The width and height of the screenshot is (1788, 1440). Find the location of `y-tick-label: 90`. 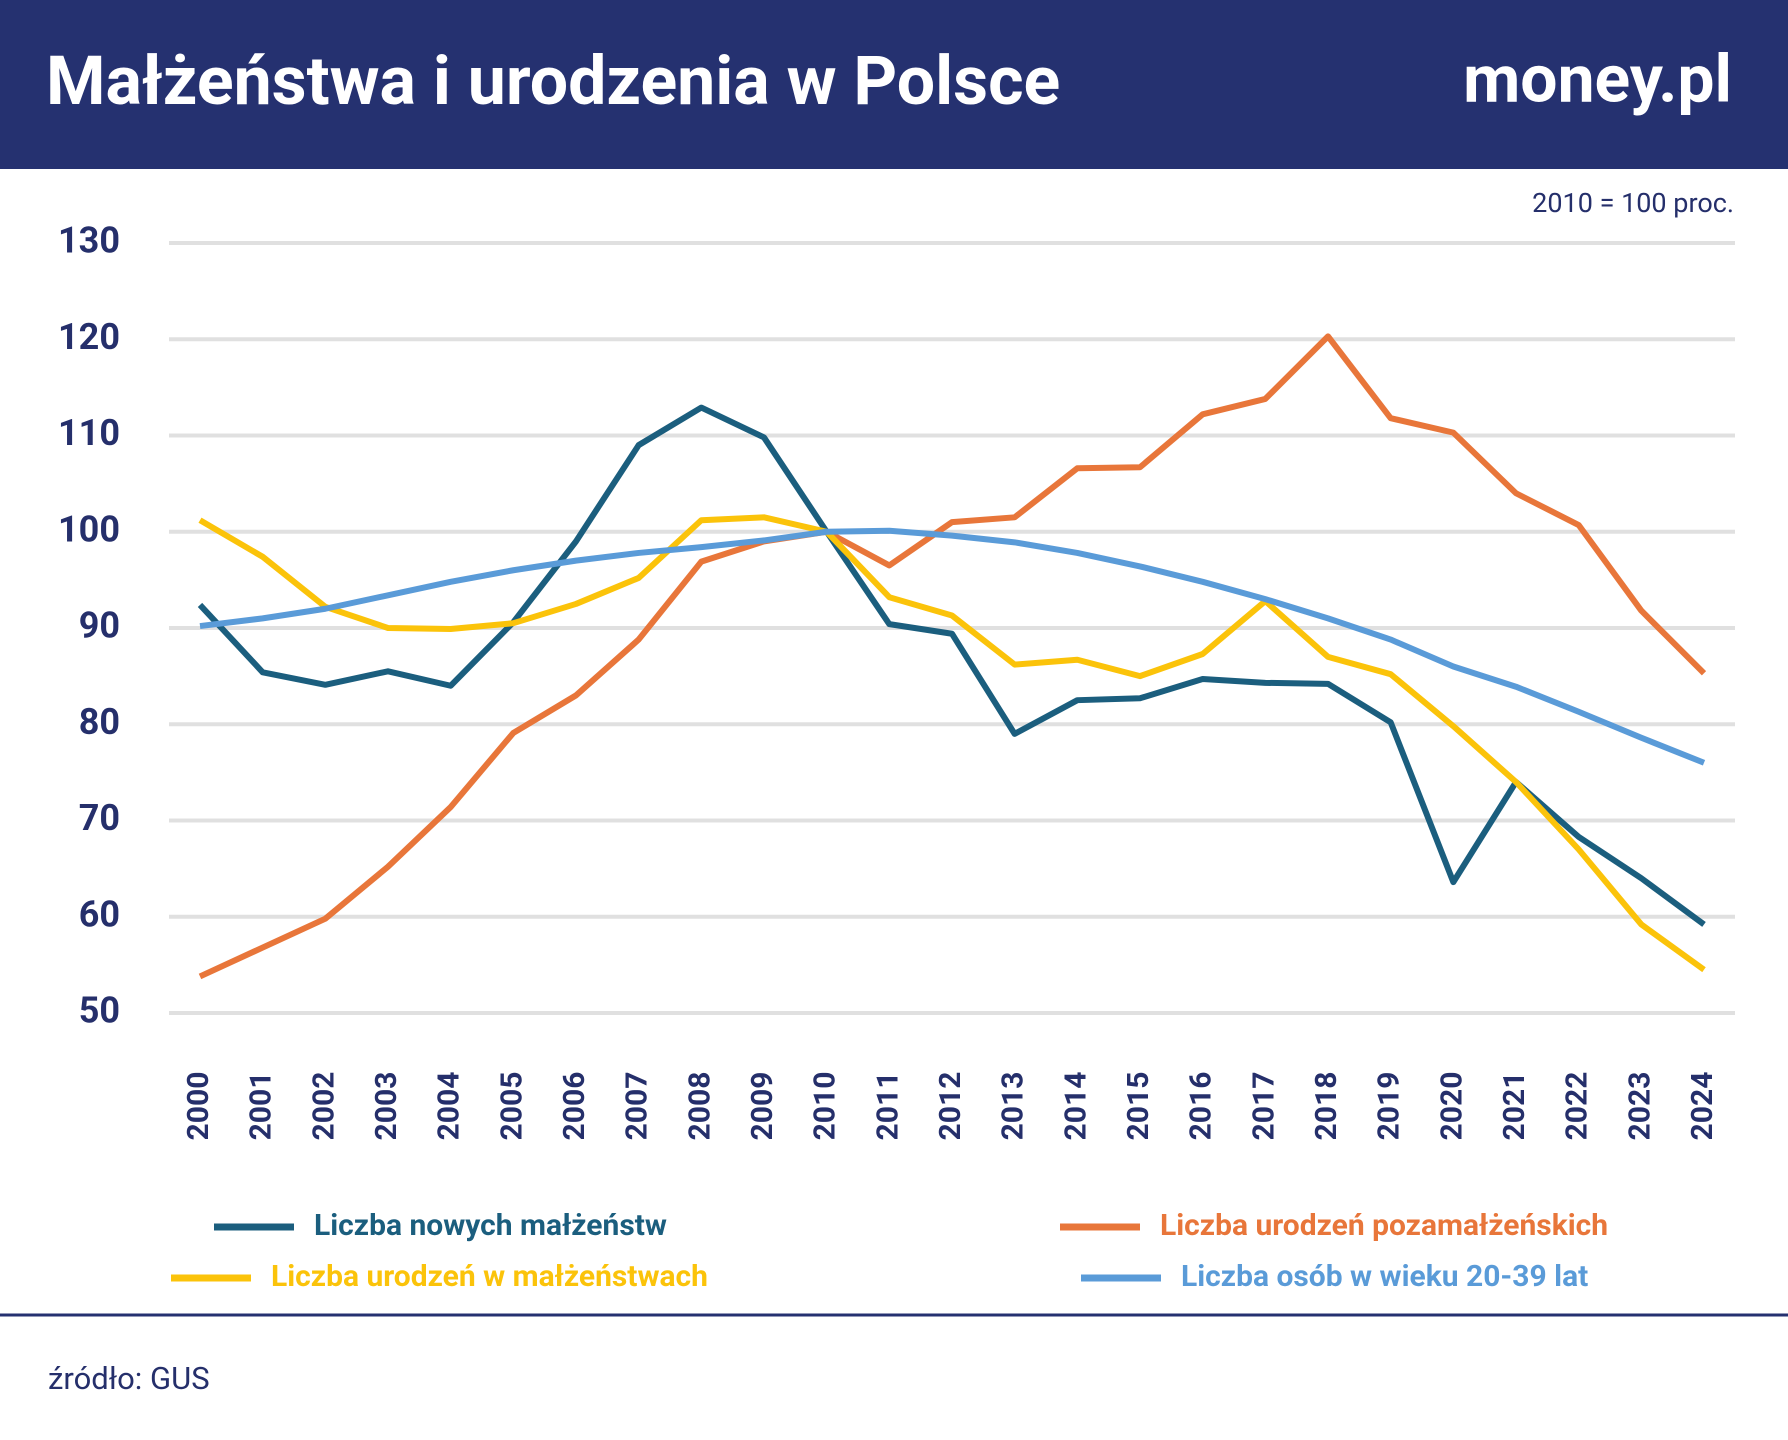

y-tick-label: 90 is located at coordinates (99, 626).